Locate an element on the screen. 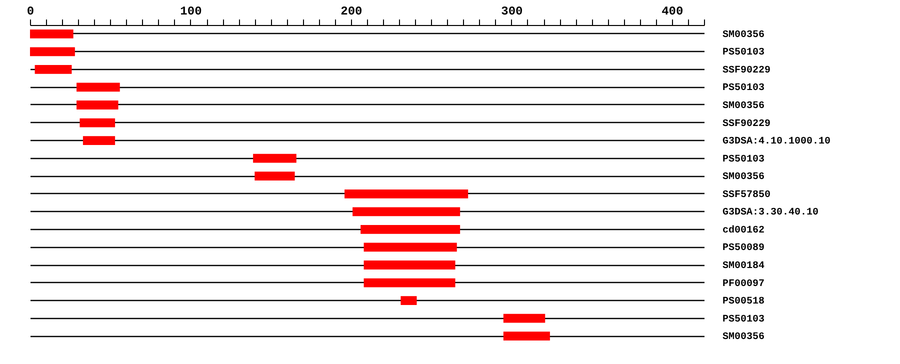  y-tick-label: PS50089 is located at coordinates (743, 248).